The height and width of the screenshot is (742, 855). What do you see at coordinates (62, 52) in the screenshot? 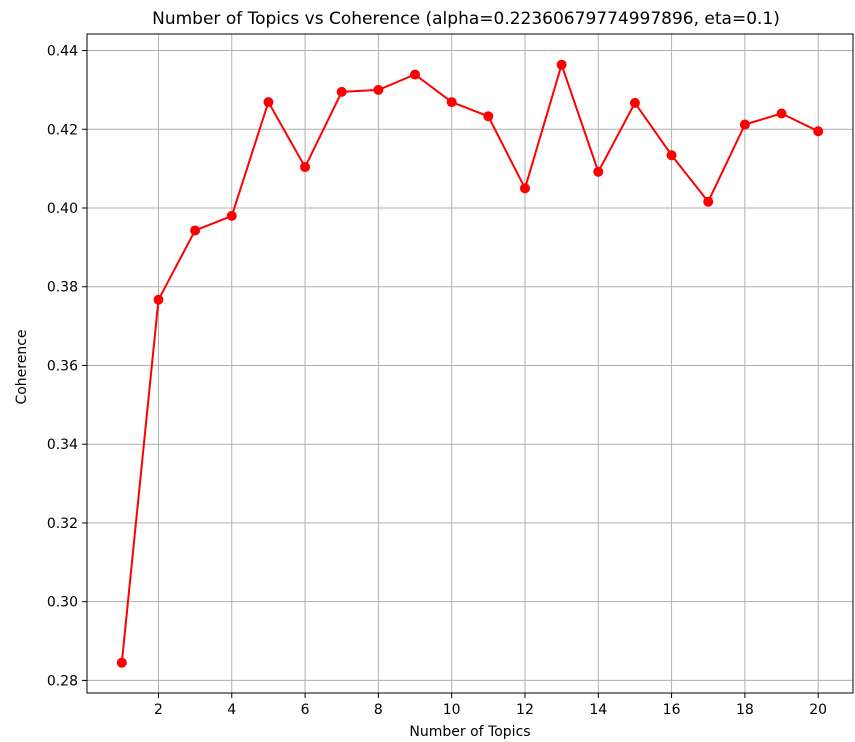
I see `y-tick-label: 0.44` at bounding box center [62, 52].